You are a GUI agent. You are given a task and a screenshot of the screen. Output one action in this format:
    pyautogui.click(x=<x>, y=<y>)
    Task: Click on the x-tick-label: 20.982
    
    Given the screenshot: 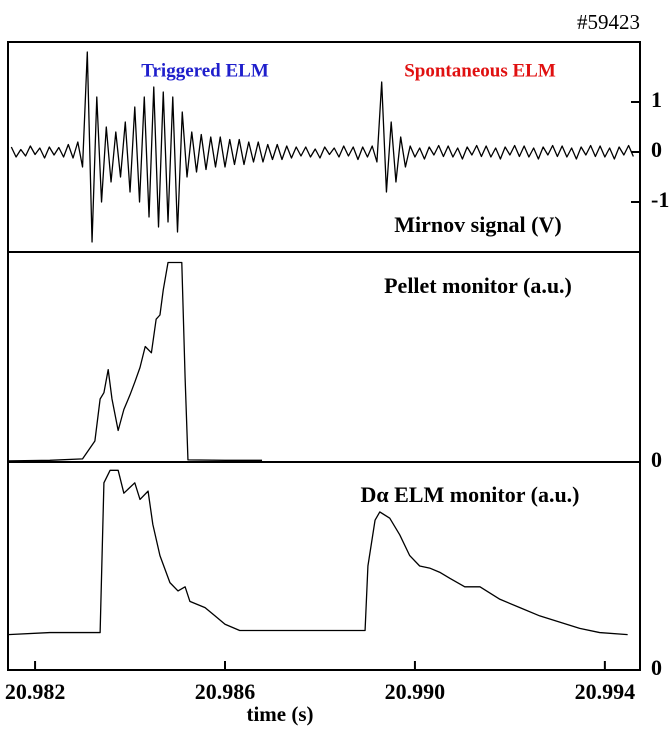 What is the action you would take?
    pyautogui.click(x=35, y=691)
    